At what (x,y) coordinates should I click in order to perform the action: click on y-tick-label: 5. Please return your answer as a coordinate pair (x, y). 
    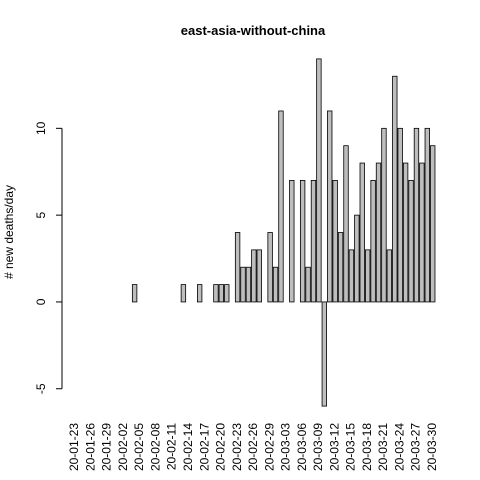
    Looking at the image, I should click on (41, 214).